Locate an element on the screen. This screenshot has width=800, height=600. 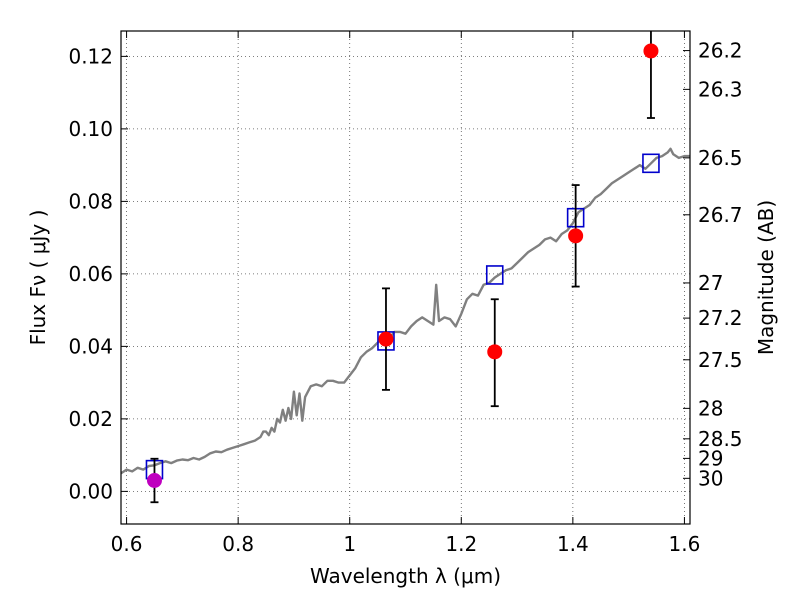
x-tick-label: 1.4 is located at coordinates (573, 544).